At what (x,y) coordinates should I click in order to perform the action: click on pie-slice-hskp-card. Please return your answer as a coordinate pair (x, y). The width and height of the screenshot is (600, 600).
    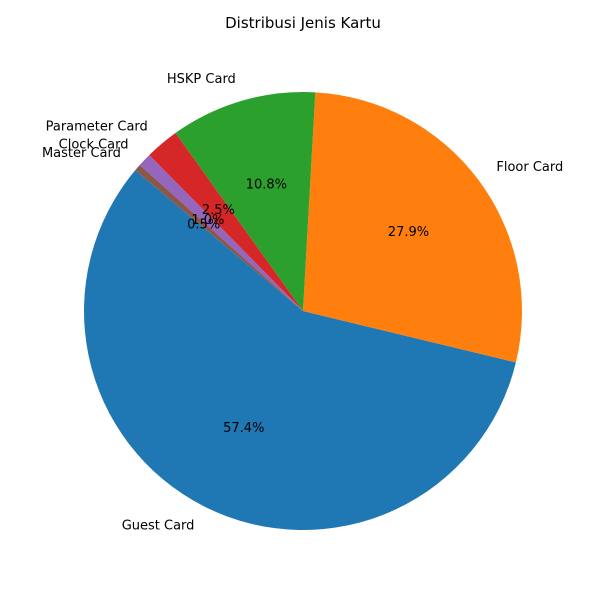
    Looking at the image, I should click on (245, 201).